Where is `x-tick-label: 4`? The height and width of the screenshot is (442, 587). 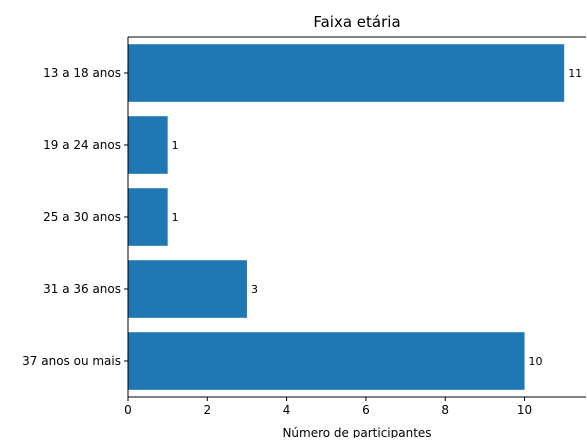 x-tick-label: 4 is located at coordinates (287, 410).